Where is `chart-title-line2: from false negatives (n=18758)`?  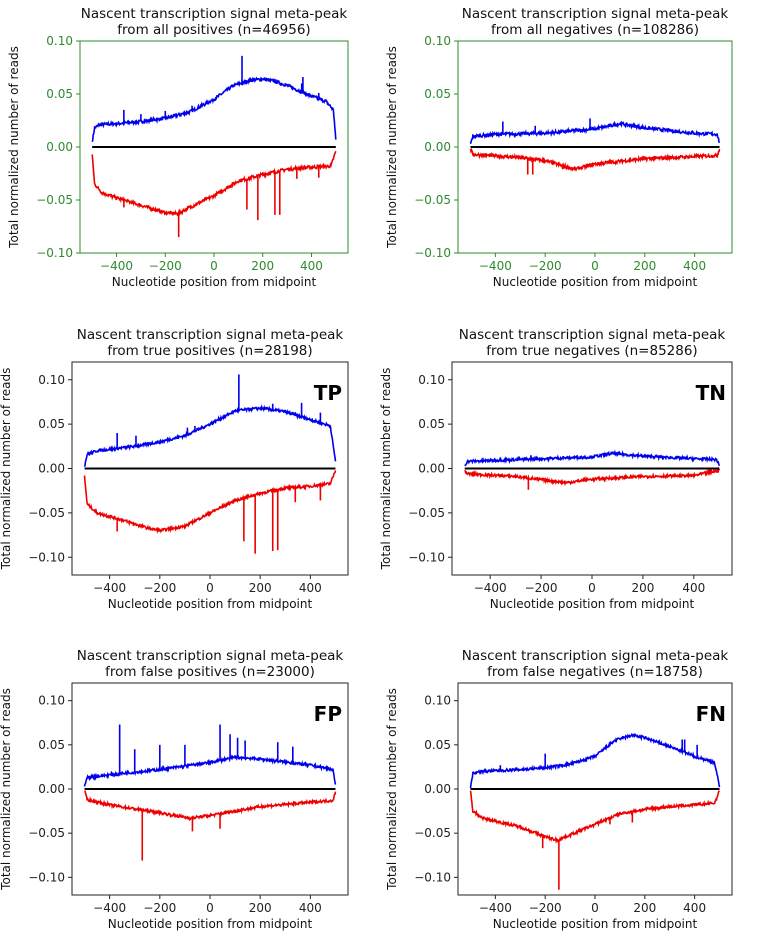
chart-title-line2: from false negatives (n=18758) is located at coordinates (595, 672).